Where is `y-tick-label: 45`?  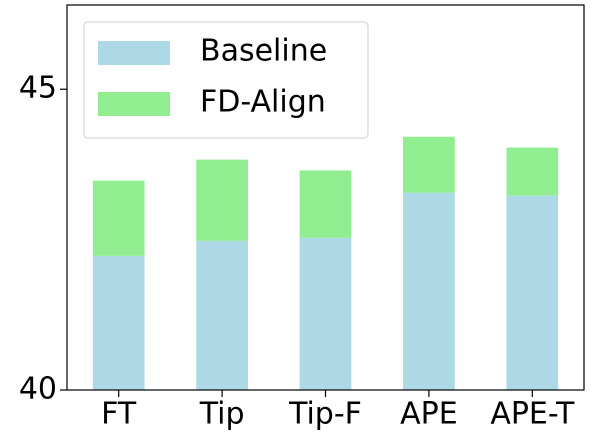
y-tick-label: 45 is located at coordinates (38, 88).